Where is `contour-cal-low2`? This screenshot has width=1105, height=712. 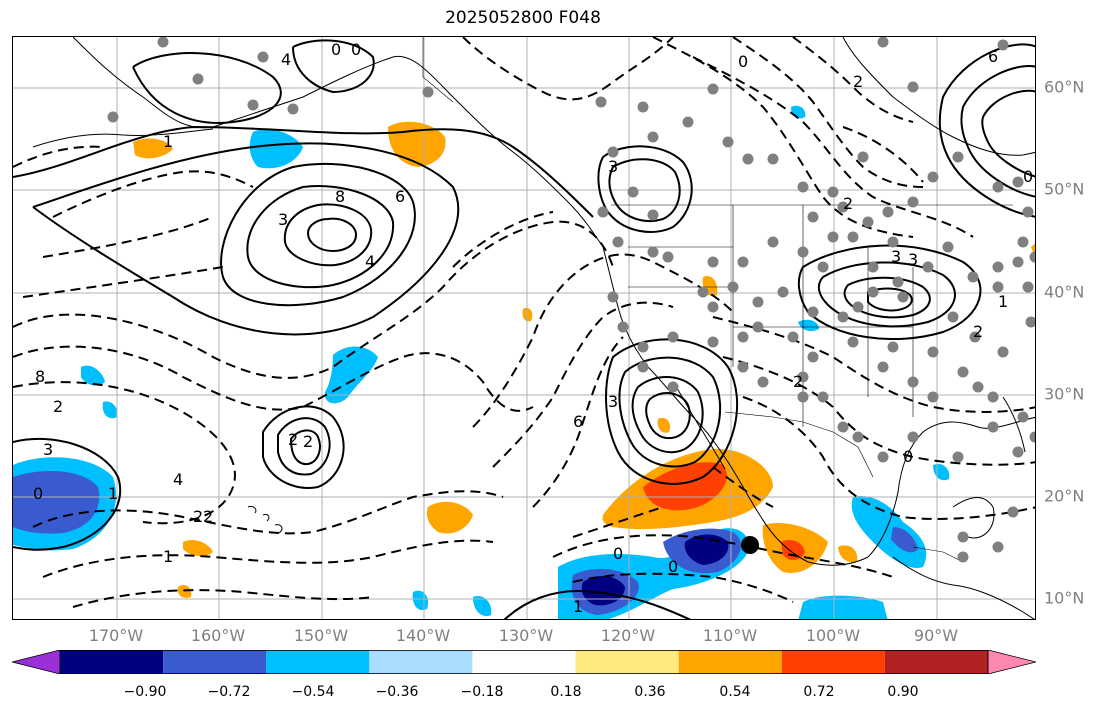 contour-cal-low2 is located at coordinates (670, 412).